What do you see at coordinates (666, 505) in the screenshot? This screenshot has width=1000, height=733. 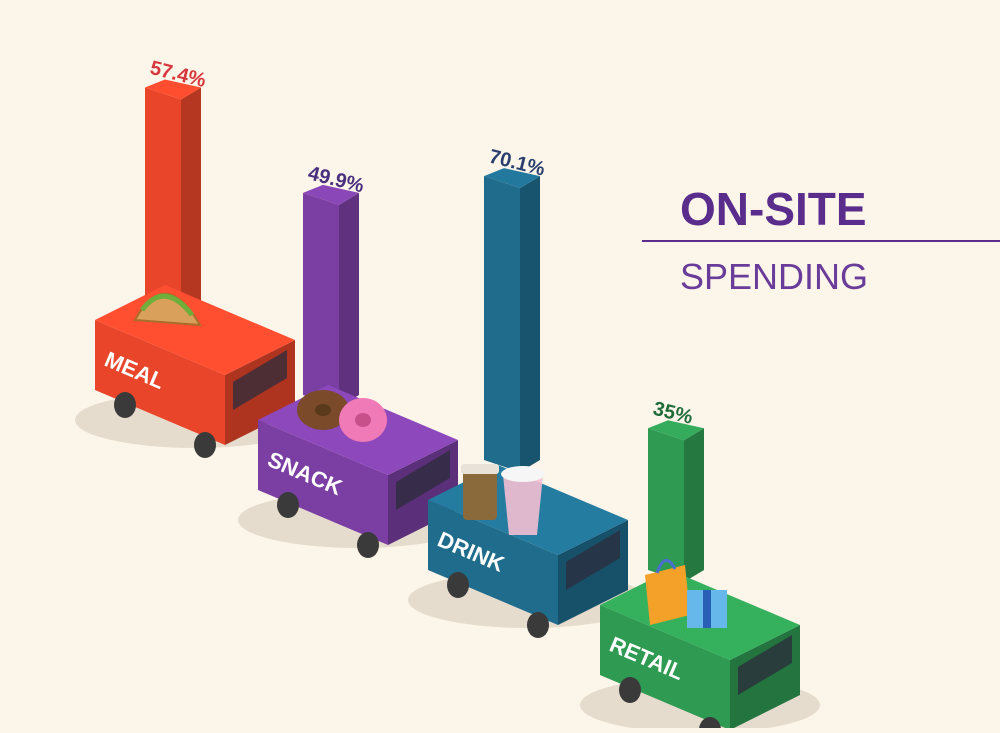 I see `bar-retail` at bounding box center [666, 505].